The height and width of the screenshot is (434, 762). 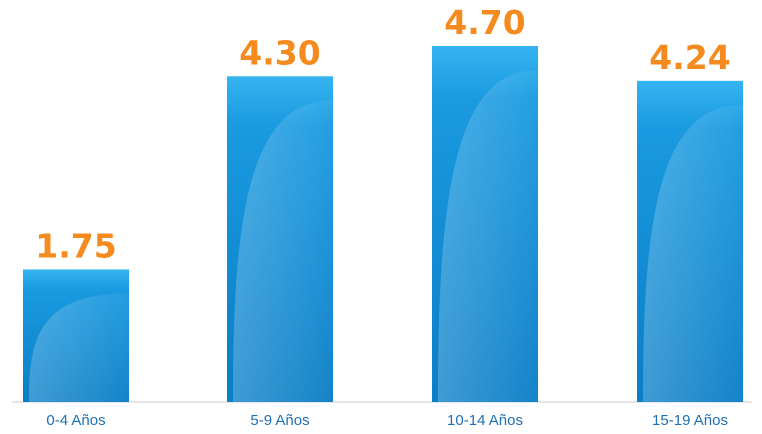 What do you see at coordinates (75, 245) in the screenshot?
I see `bar-value-label: 1.75` at bounding box center [75, 245].